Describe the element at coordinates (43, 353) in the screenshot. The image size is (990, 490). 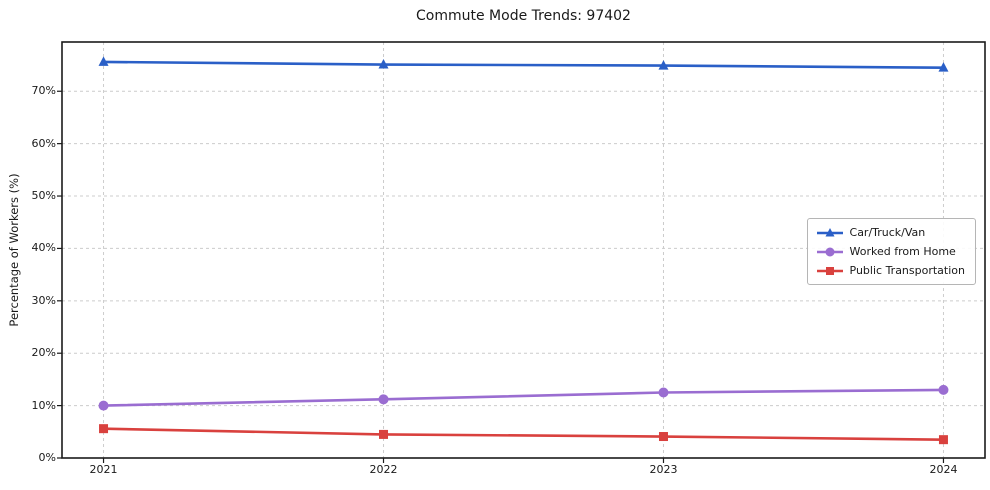
I see `y-tick-label: 20%` at that location.